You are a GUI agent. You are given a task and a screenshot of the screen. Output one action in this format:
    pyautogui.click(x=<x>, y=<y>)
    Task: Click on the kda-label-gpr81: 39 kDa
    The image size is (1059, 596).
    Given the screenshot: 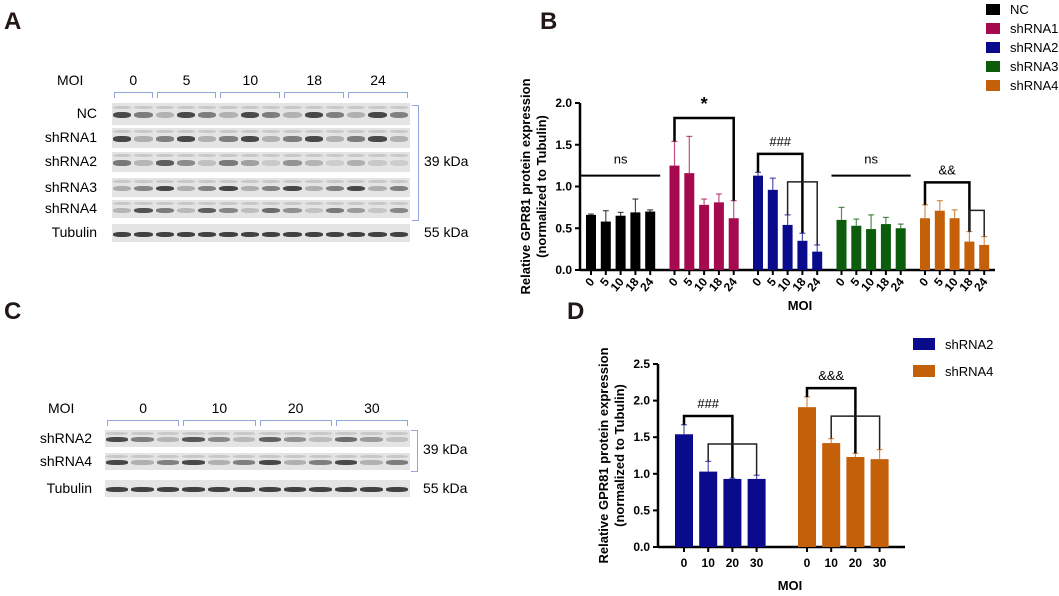 What is the action you would take?
    pyautogui.click(x=446, y=161)
    